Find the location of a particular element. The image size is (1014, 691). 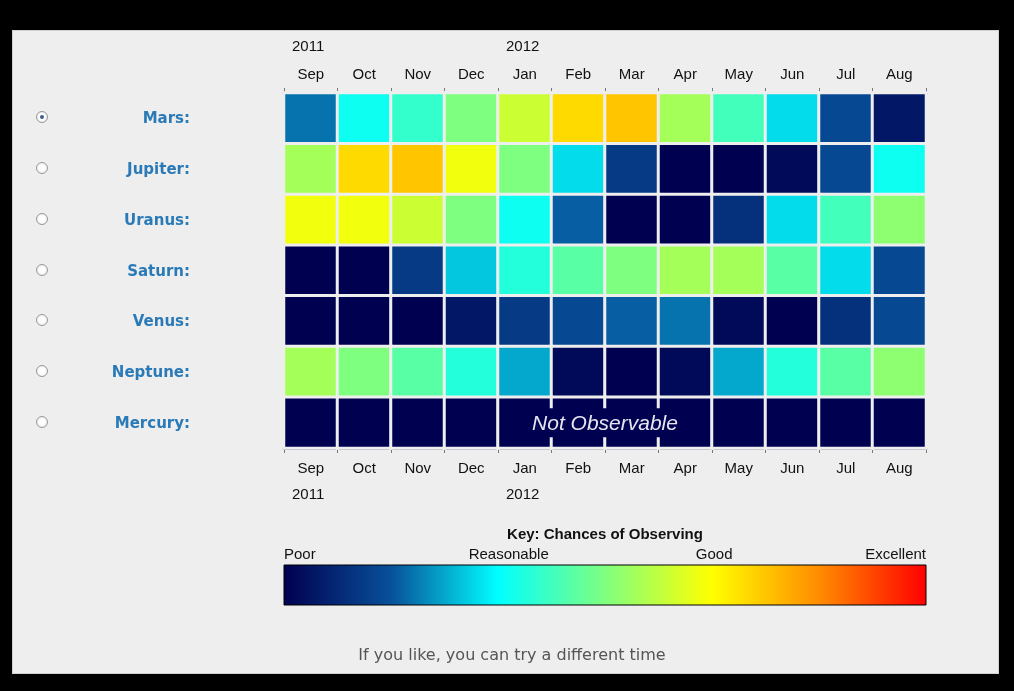

x-tick-label: Feb is located at coordinates (578, 467).